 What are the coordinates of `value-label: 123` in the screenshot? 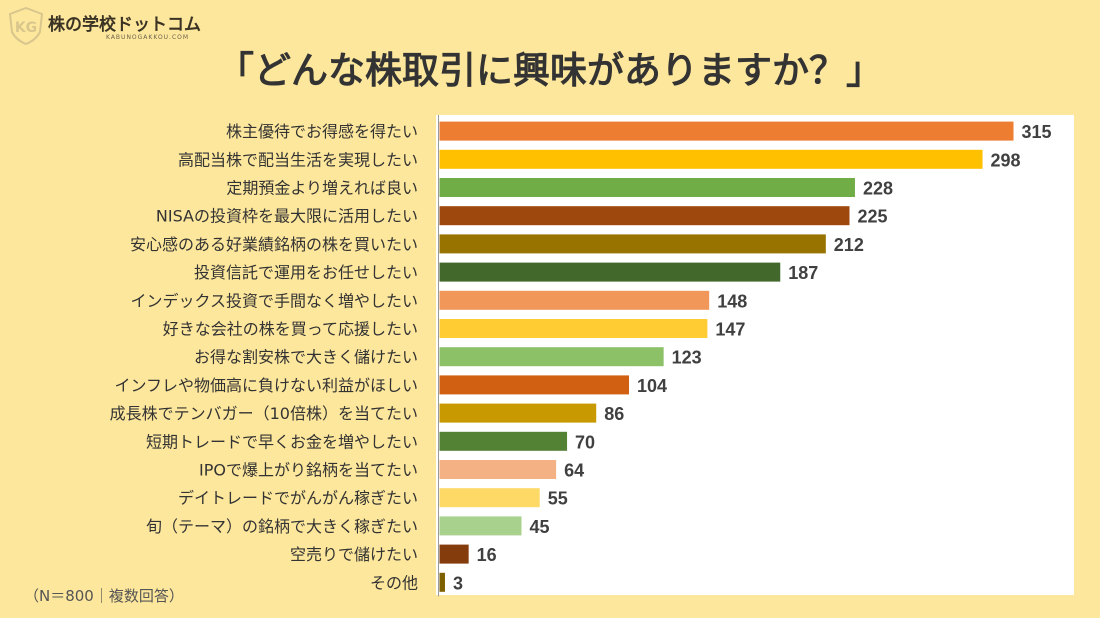 It's located at (687, 358).